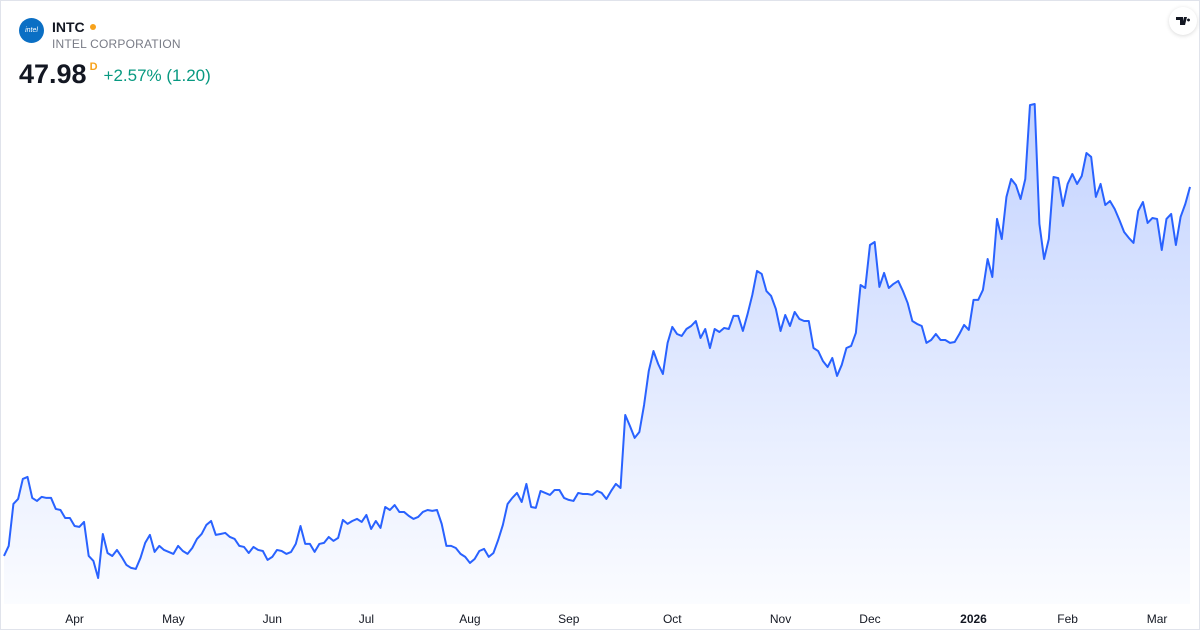  Describe the element at coordinates (272, 619) in the screenshot. I see `x-tick-label: Jun` at that location.